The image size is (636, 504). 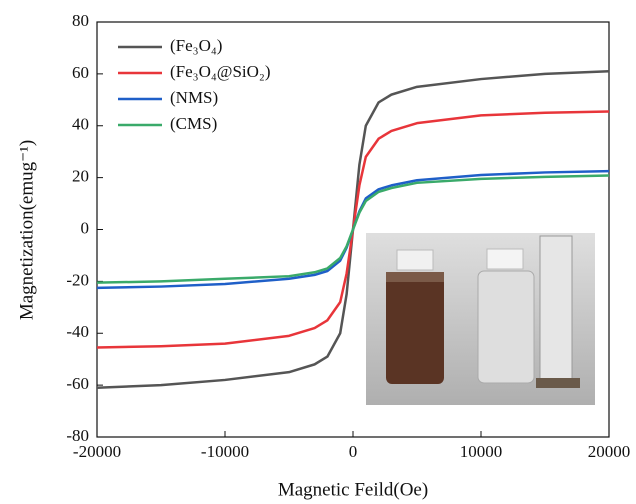 I want to click on legend-label: (Fe₃O₄@SiO₂), so click(x=220, y=71).